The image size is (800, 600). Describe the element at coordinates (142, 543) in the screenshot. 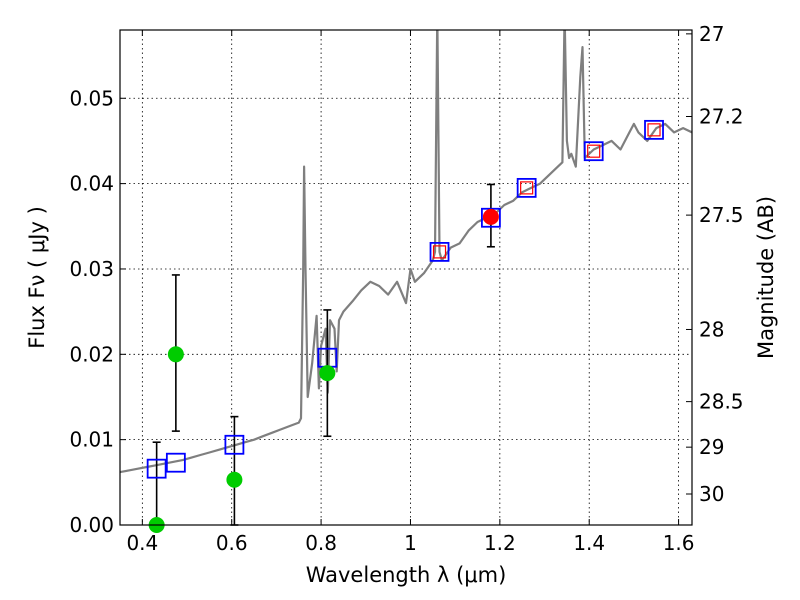

I see `x-tick-label: 0.4` at that location.